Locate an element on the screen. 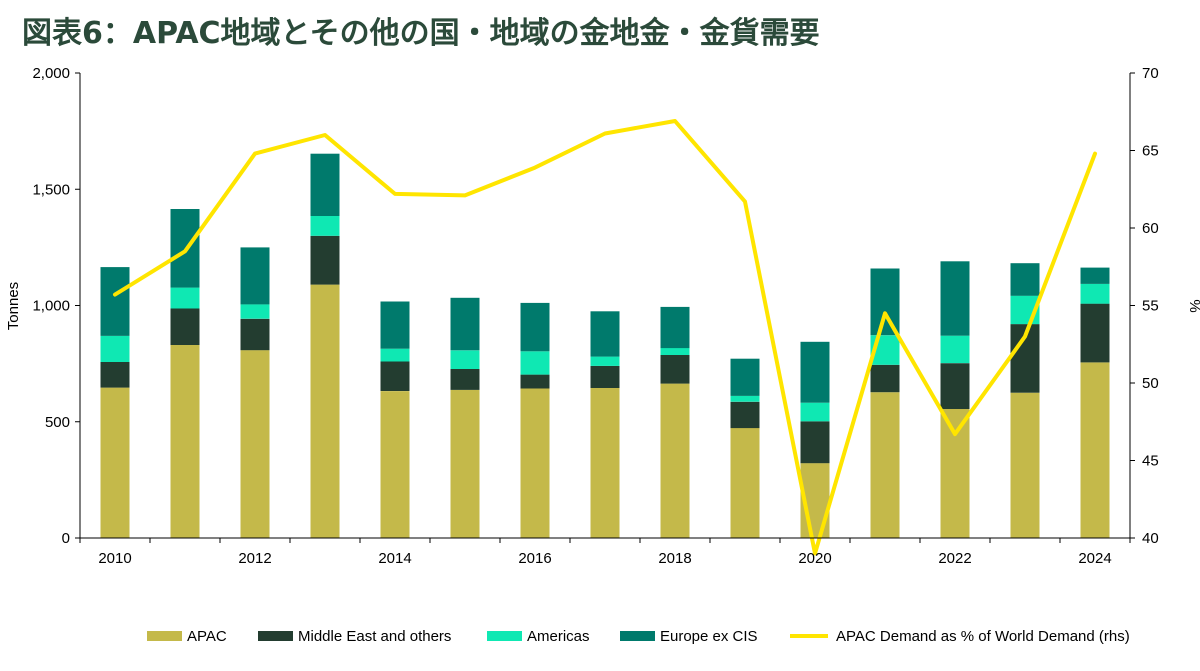  legend-label-middle-east-and-others: Middle East and others is located at coordinates (374, 636).